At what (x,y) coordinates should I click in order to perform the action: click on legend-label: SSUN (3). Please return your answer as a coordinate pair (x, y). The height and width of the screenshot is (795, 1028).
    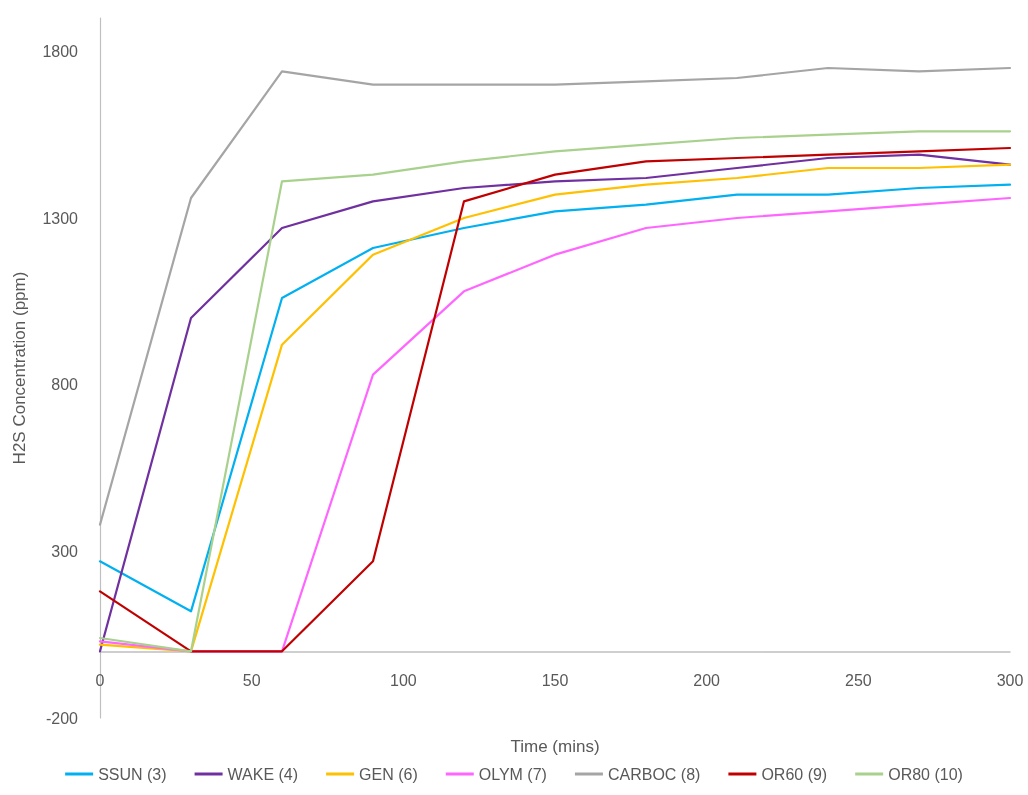
    Looking at the image, I should click on (132, 774).